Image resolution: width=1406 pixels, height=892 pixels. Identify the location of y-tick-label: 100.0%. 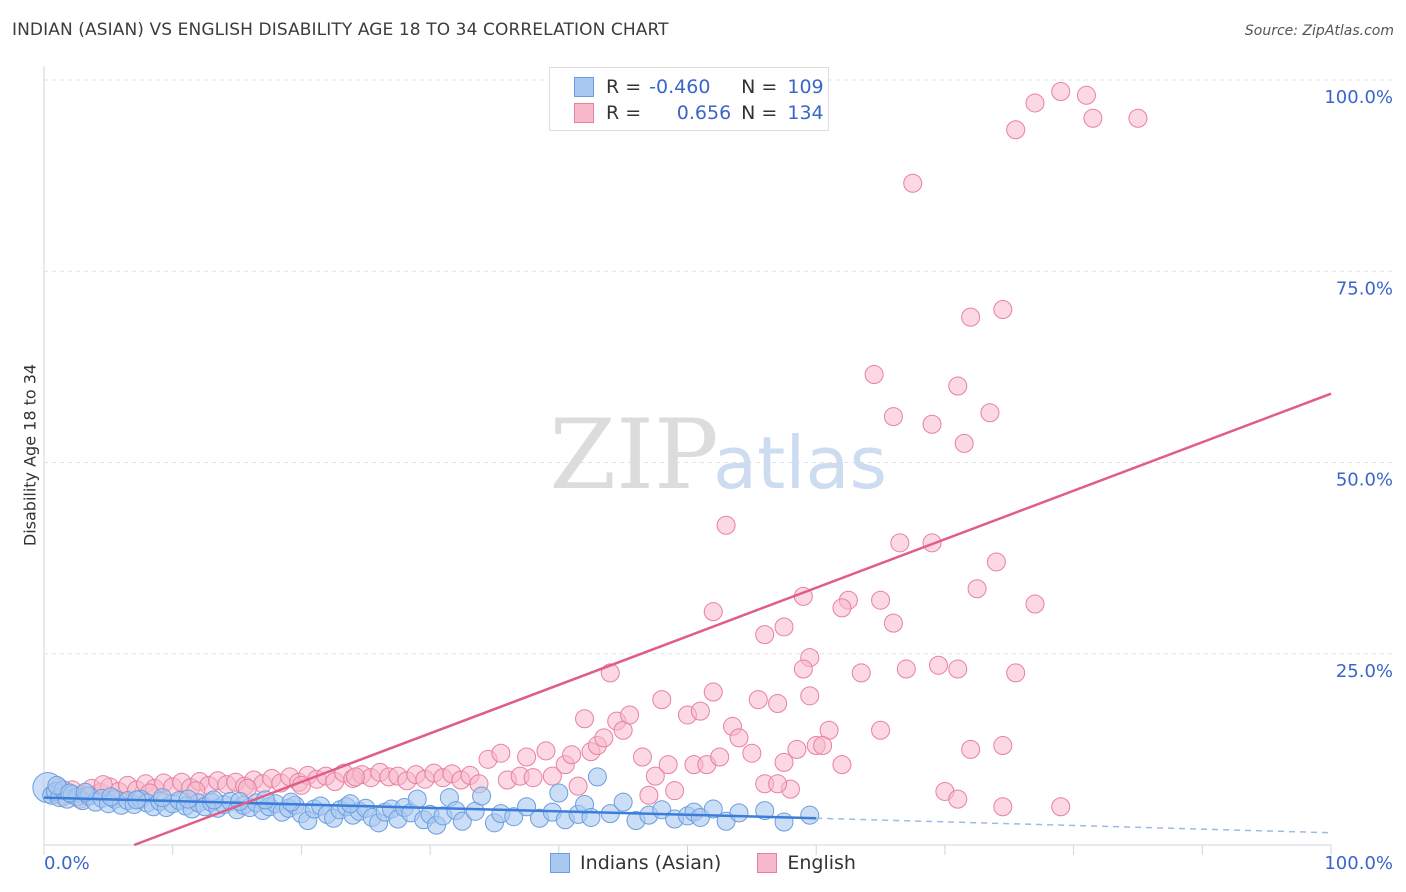
(1358, 97).